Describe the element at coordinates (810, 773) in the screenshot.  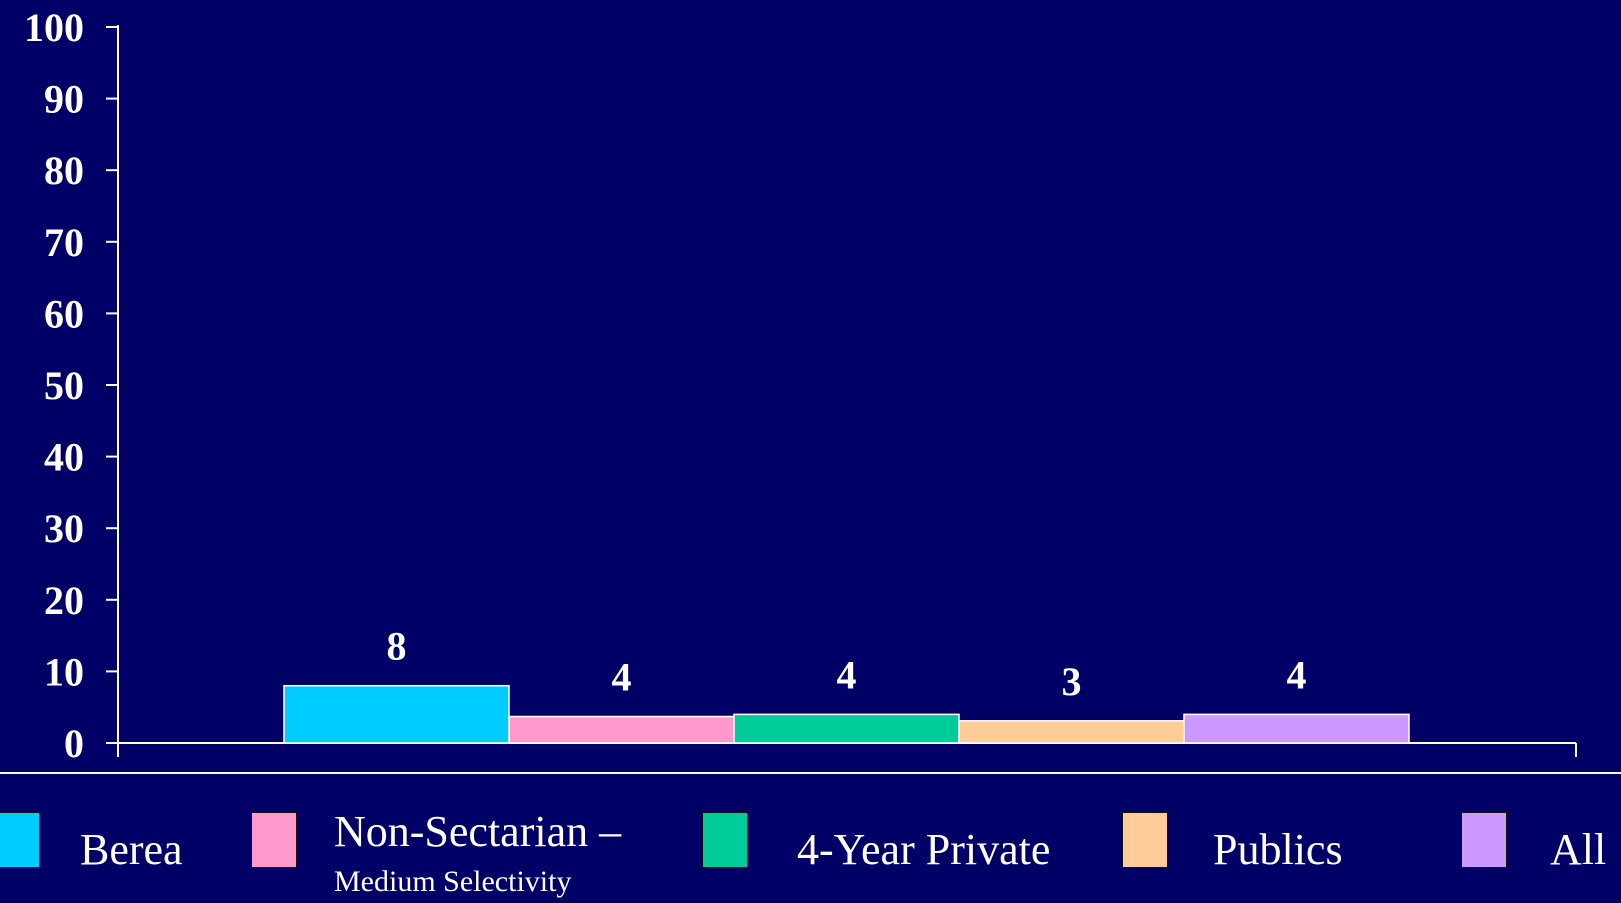
I see `legend-divider` at that location.